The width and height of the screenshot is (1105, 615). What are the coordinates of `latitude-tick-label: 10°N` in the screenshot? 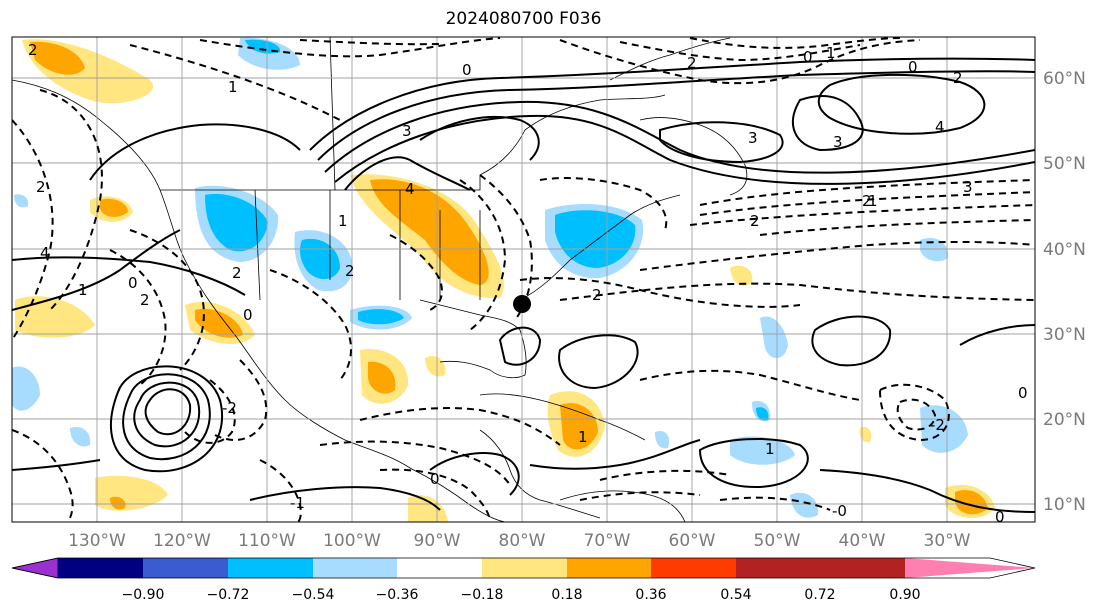 It's located at (1064, 505).